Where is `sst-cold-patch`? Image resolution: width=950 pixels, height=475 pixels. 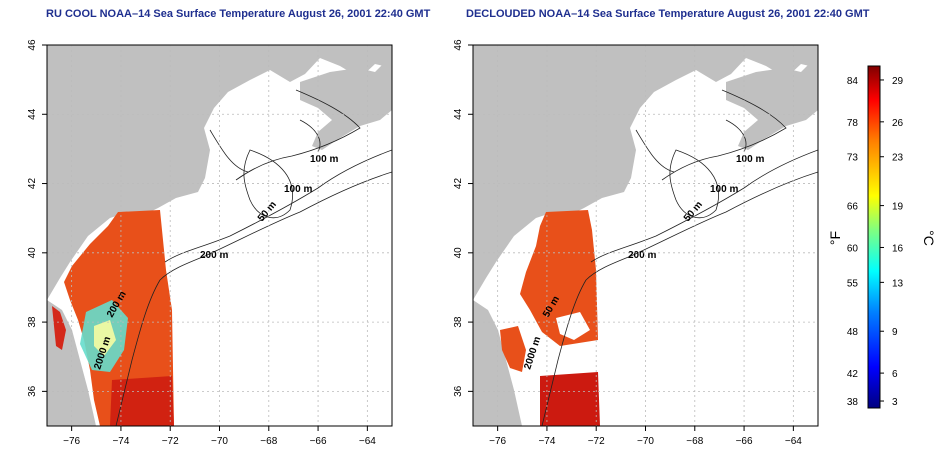
sst-cold-patch is located at coordinates (105, 338).